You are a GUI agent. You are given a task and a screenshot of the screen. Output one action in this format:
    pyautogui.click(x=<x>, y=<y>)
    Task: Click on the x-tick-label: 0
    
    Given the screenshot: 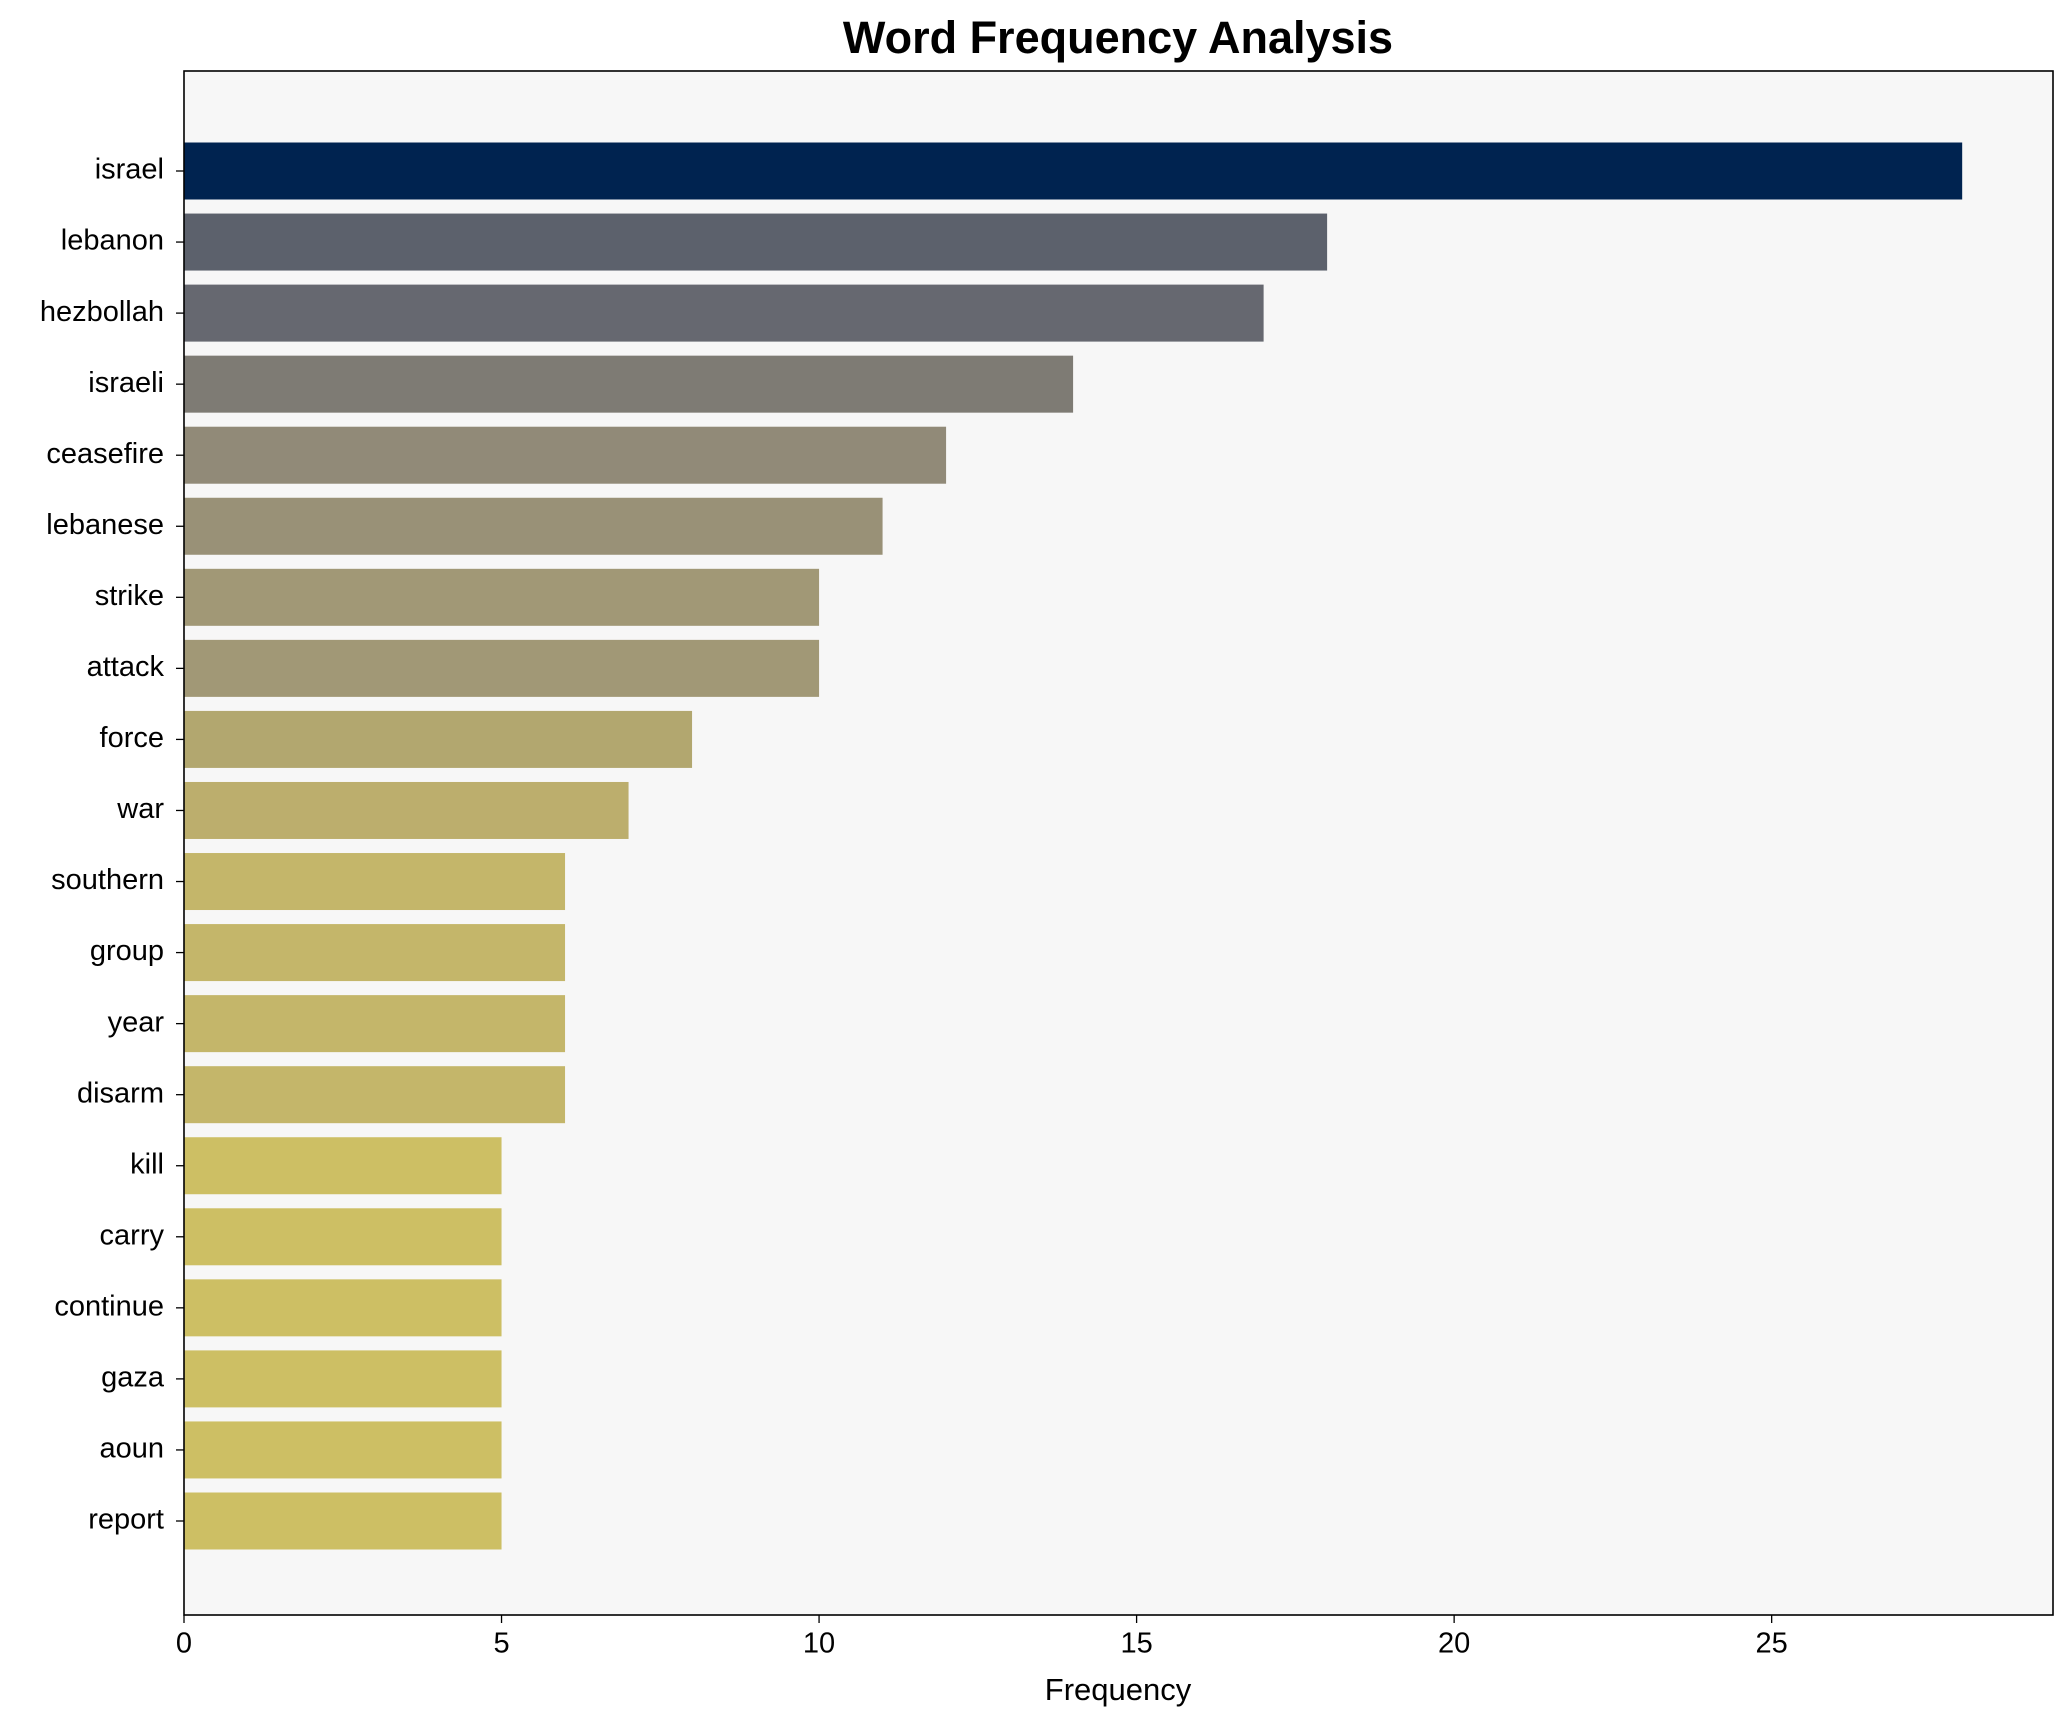 What is the action you would take?
    pyautogui.click(x=184, y=1644)
    